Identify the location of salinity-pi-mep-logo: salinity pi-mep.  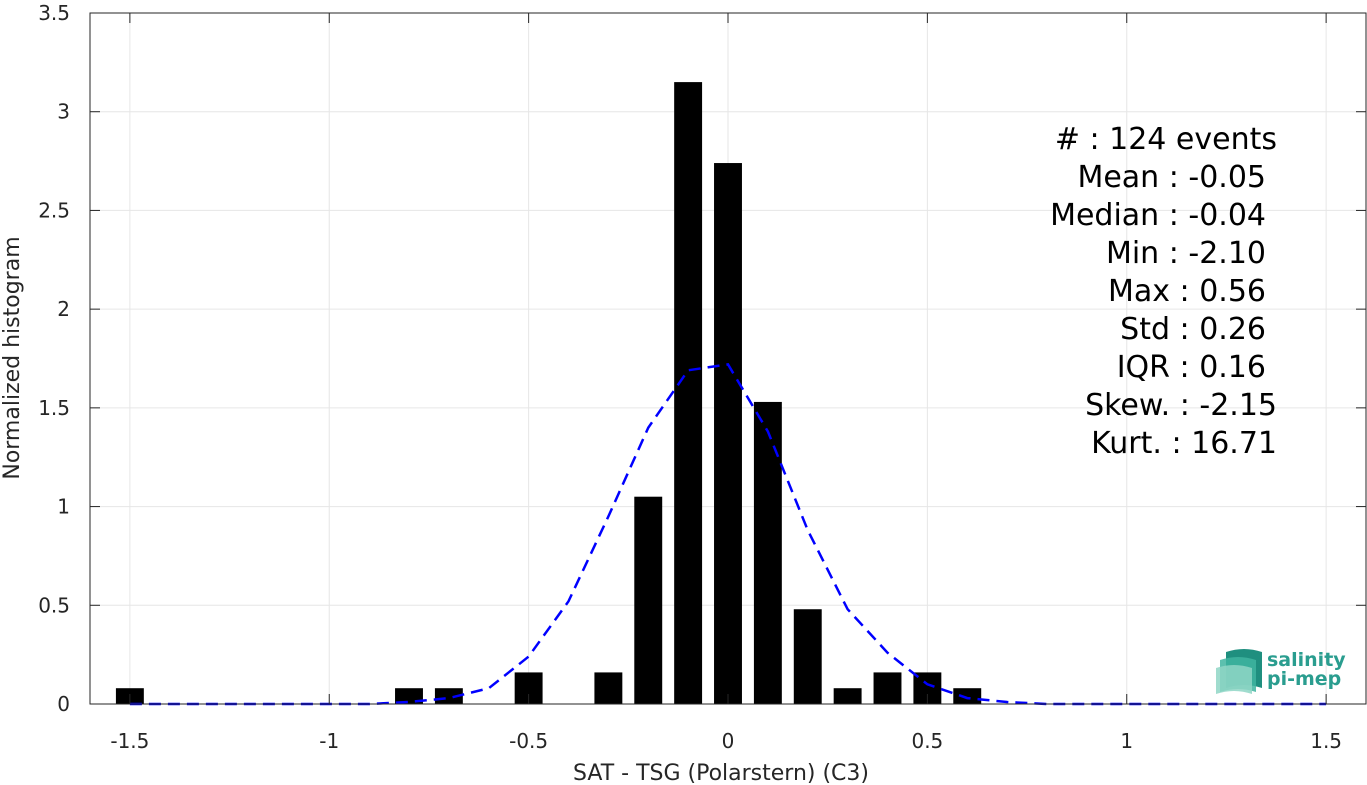
(1281, 671).